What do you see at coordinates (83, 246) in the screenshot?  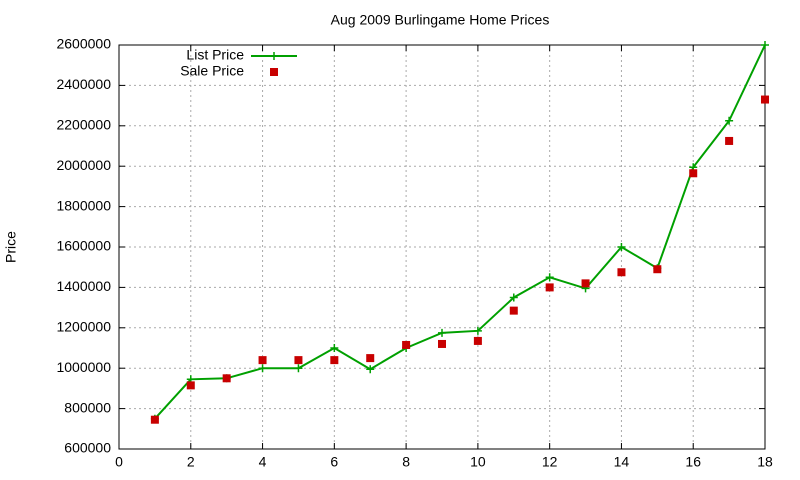 I see `y-tick-label: 1600000` at bounding box center [83, 246].